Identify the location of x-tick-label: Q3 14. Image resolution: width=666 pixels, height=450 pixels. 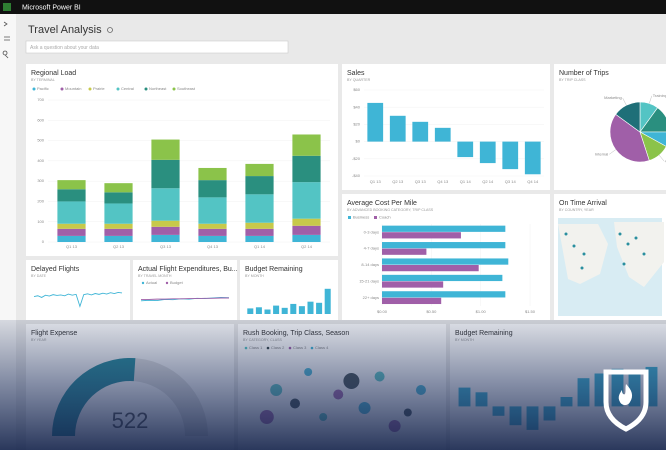
(511, 181).